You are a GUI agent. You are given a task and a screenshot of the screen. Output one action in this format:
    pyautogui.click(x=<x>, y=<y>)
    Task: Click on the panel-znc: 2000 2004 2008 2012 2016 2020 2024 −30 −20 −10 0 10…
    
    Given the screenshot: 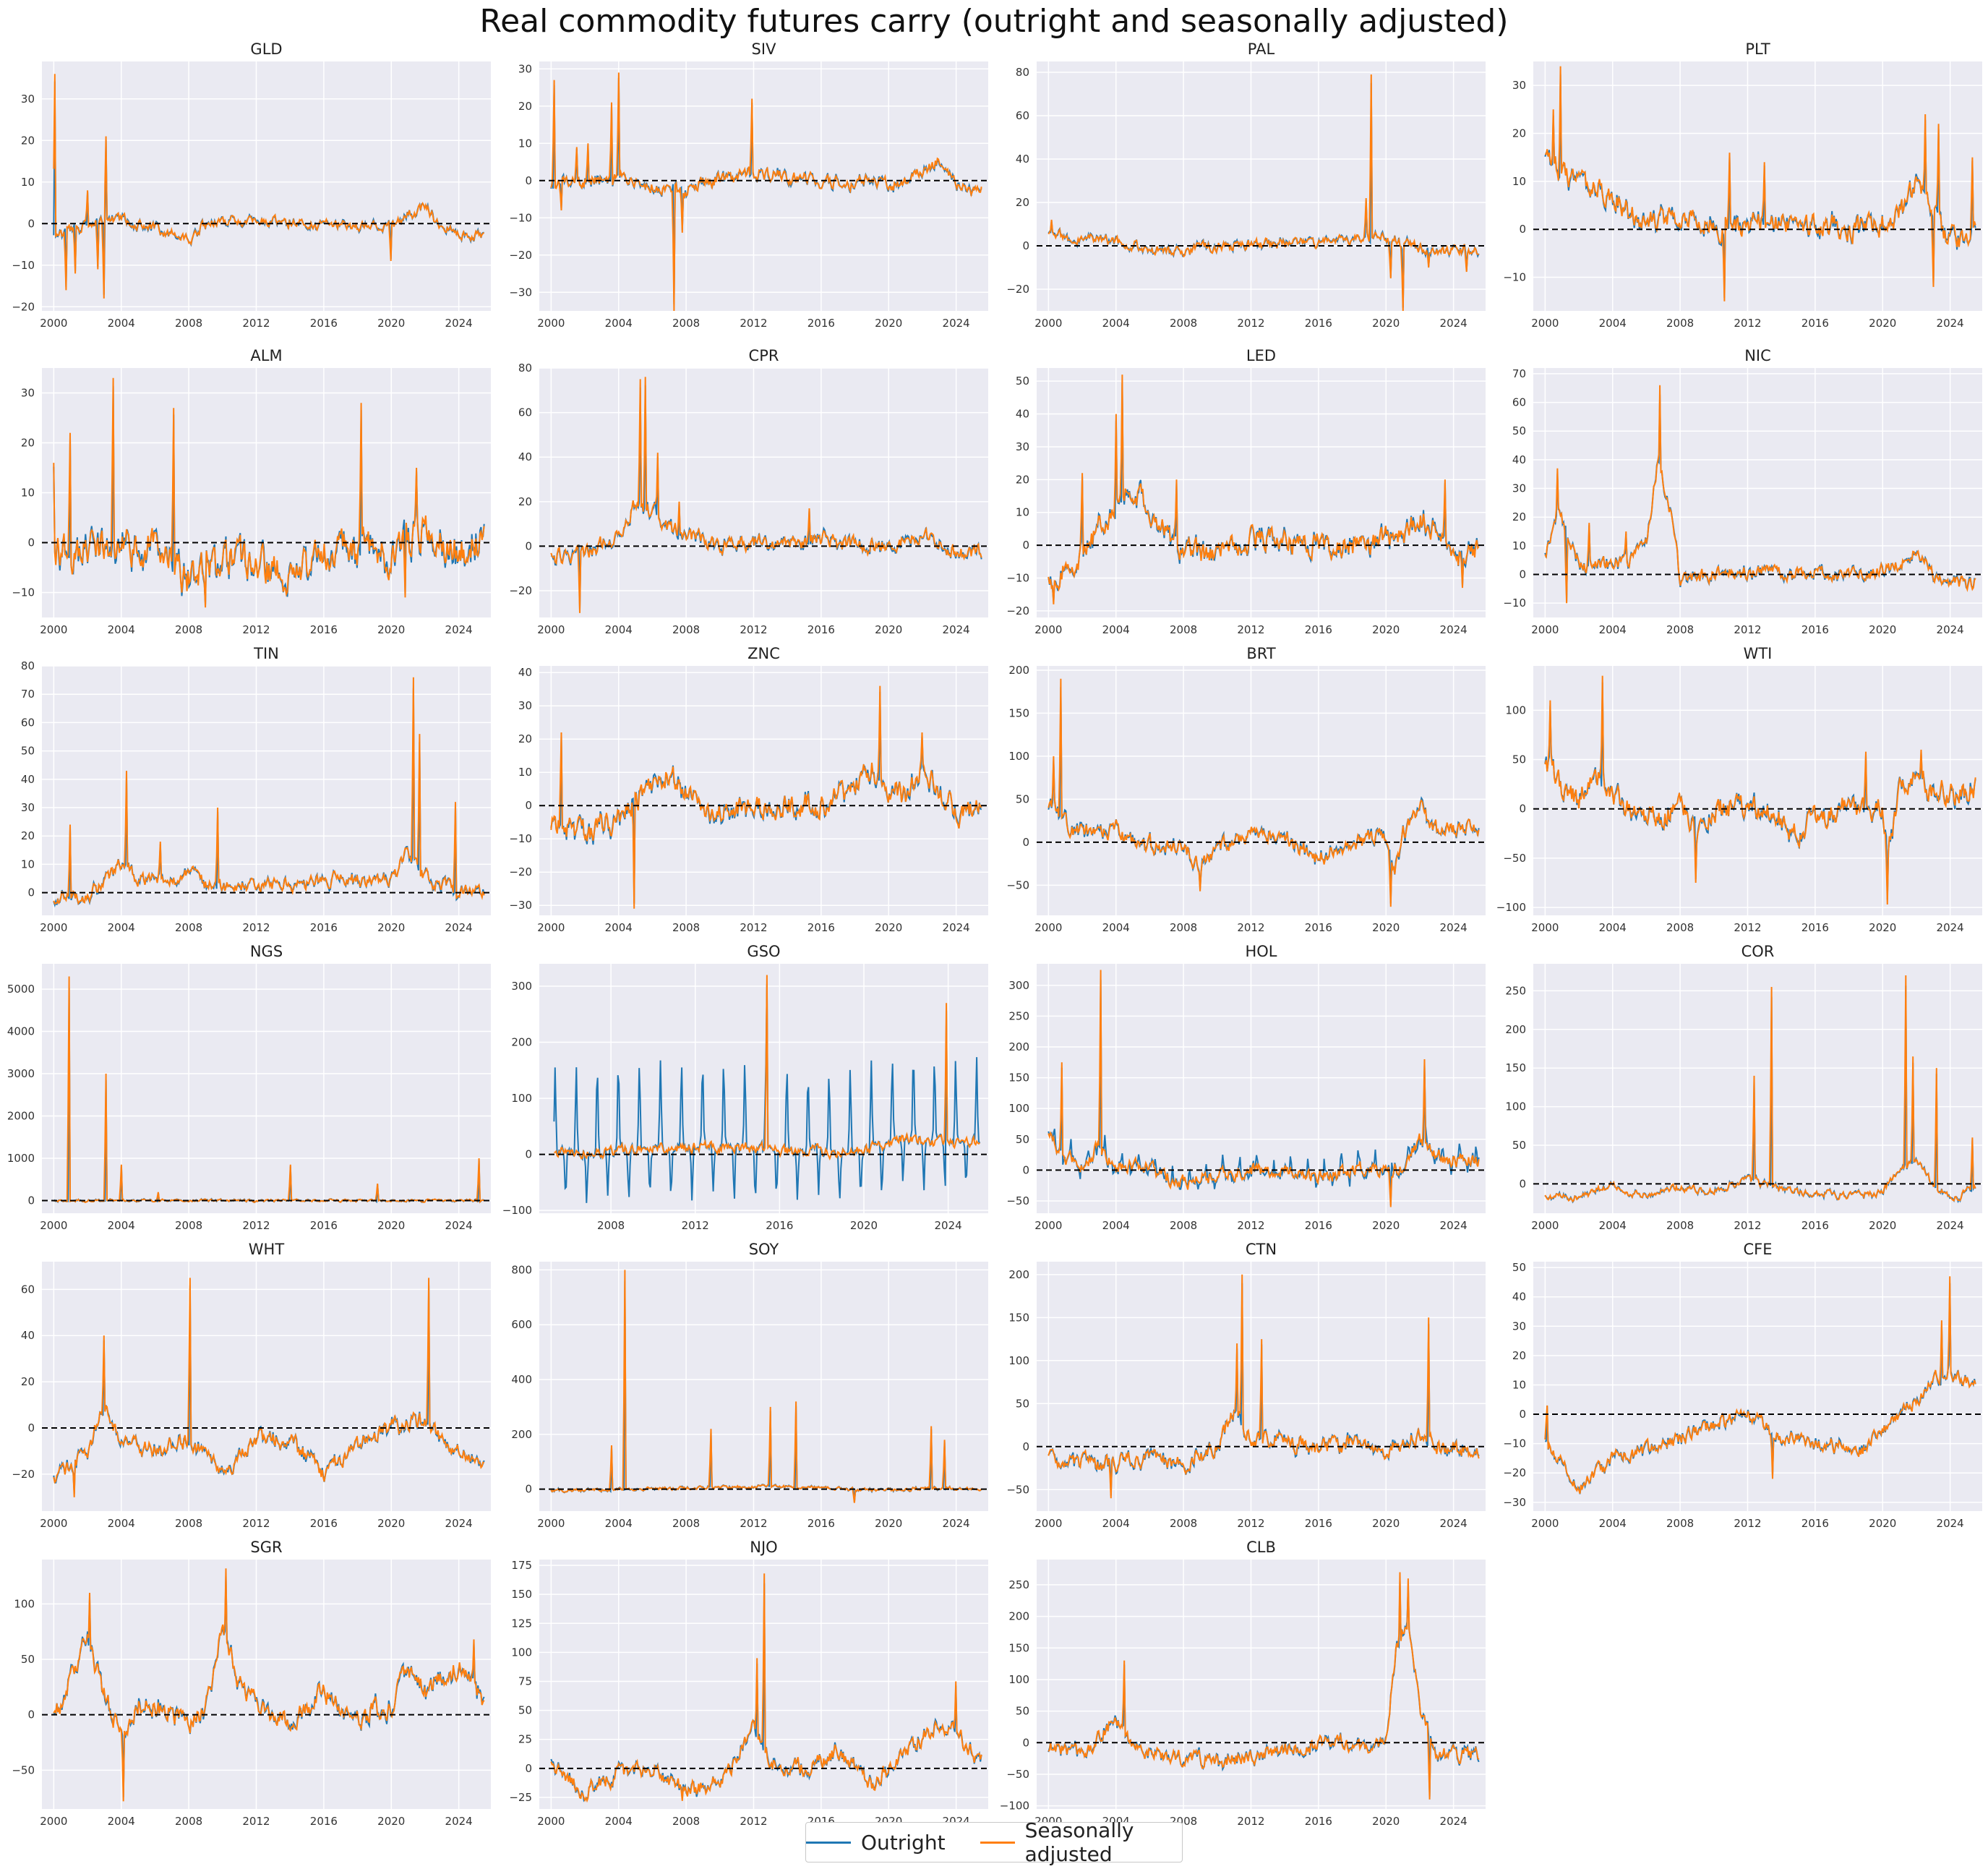 What is the action you would take?
    pyautogui.click(x=748, y=790)
    